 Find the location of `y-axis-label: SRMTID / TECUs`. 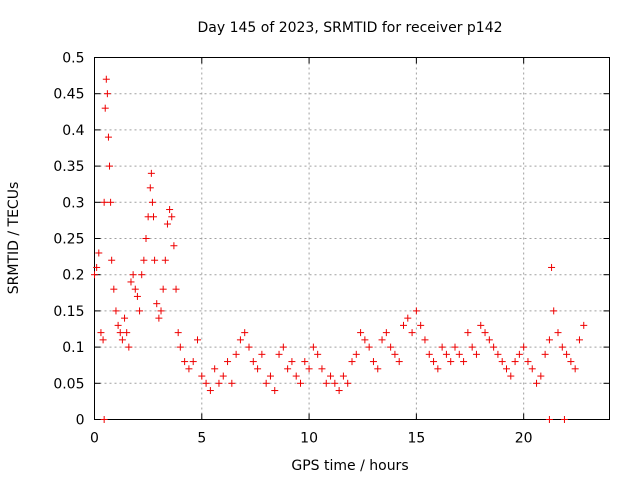

y-axis-label: SRMTID / TECUs is located at coordinates (14, 238).